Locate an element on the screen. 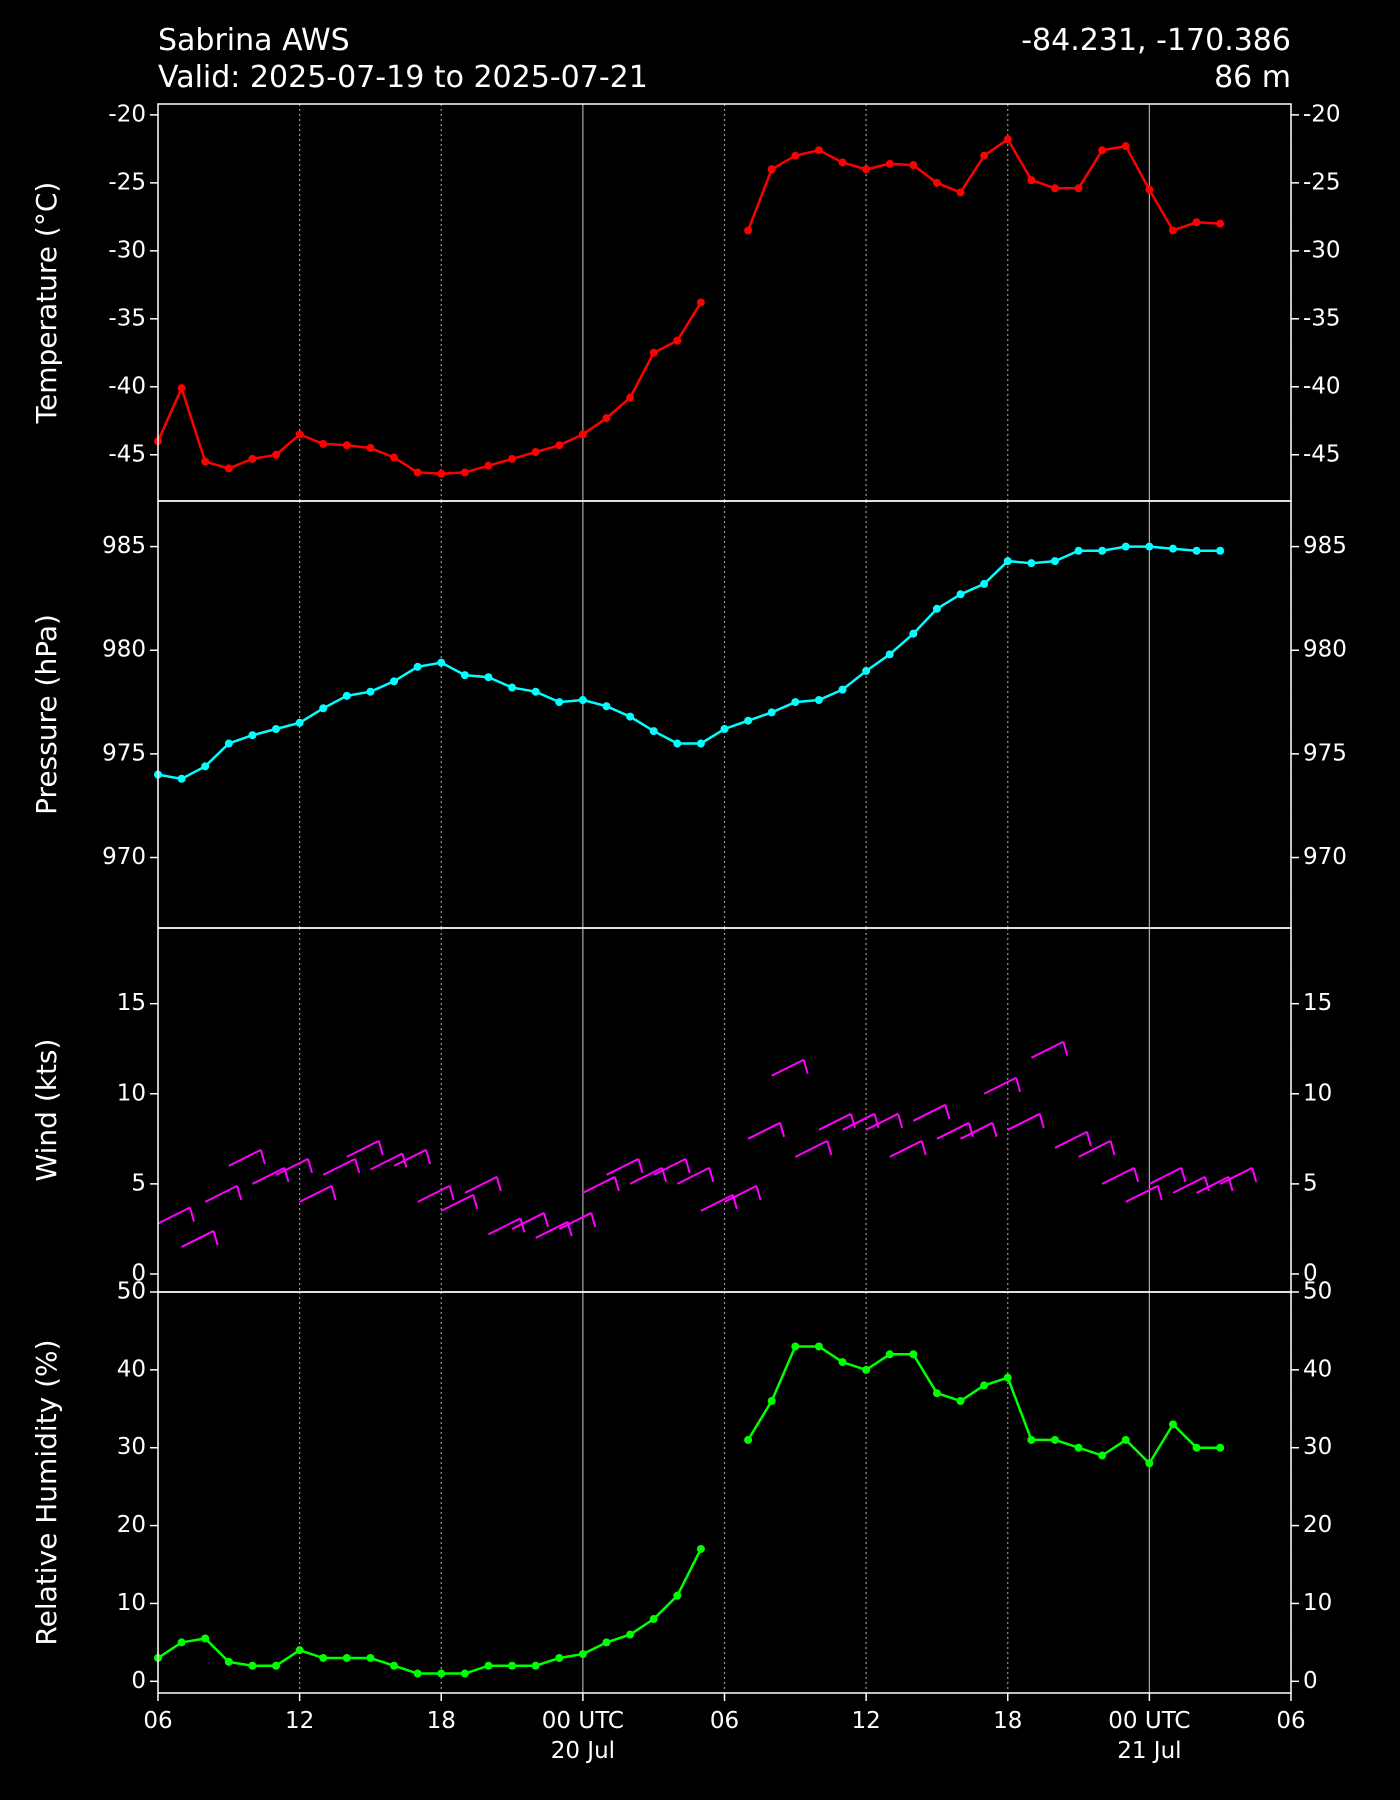  y-tick-label-right: 20 is located at coordinates (1317, 1525).